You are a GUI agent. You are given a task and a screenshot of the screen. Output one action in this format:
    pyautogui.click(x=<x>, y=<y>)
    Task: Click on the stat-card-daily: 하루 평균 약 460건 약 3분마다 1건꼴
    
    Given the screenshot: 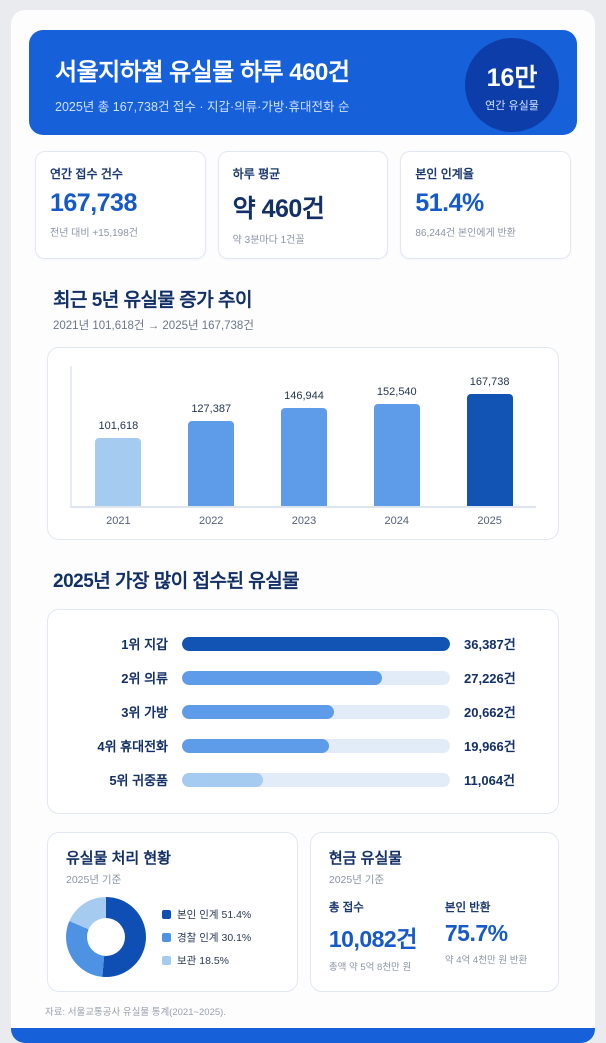 What is the action you would take?
    pyautogui.click(x=303, y=205)
    